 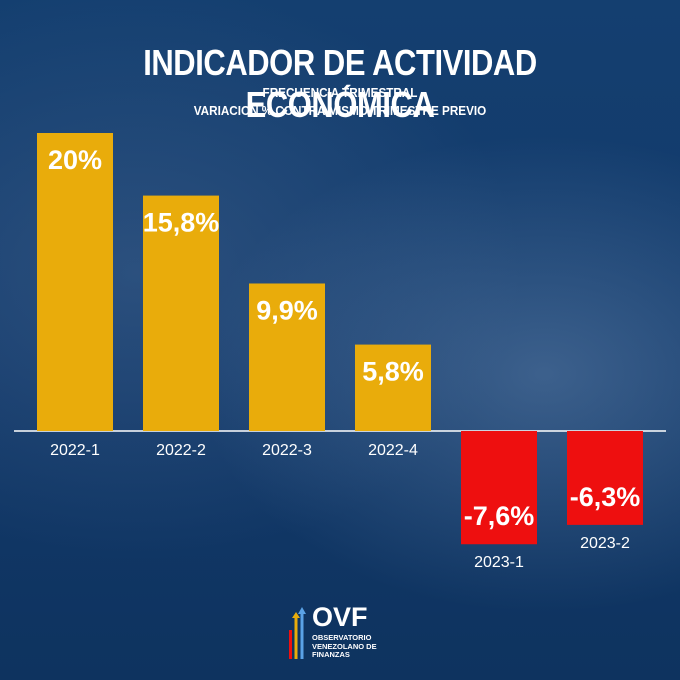 I want to click on category-label-2023-1: 2023-1, so click(x=499, y=562).